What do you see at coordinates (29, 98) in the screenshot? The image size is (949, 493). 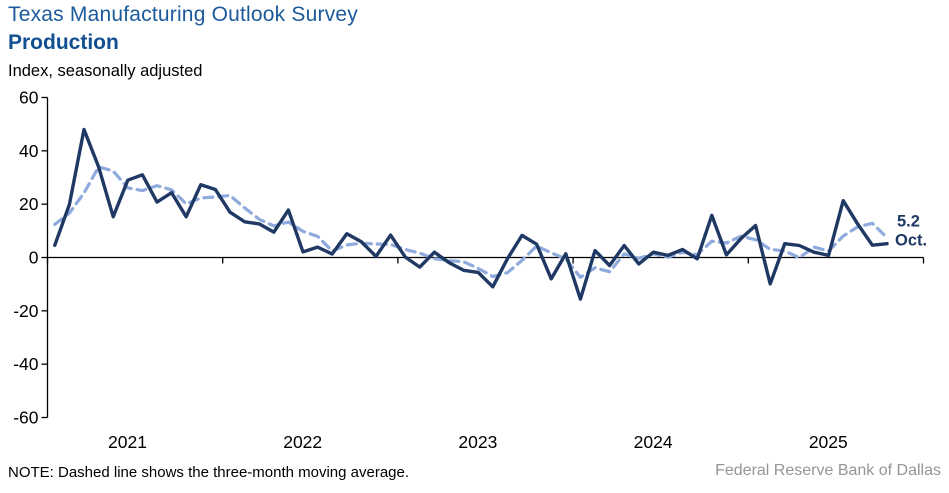 I see `y-tick-label: 60` at bounding box center [29, 98].